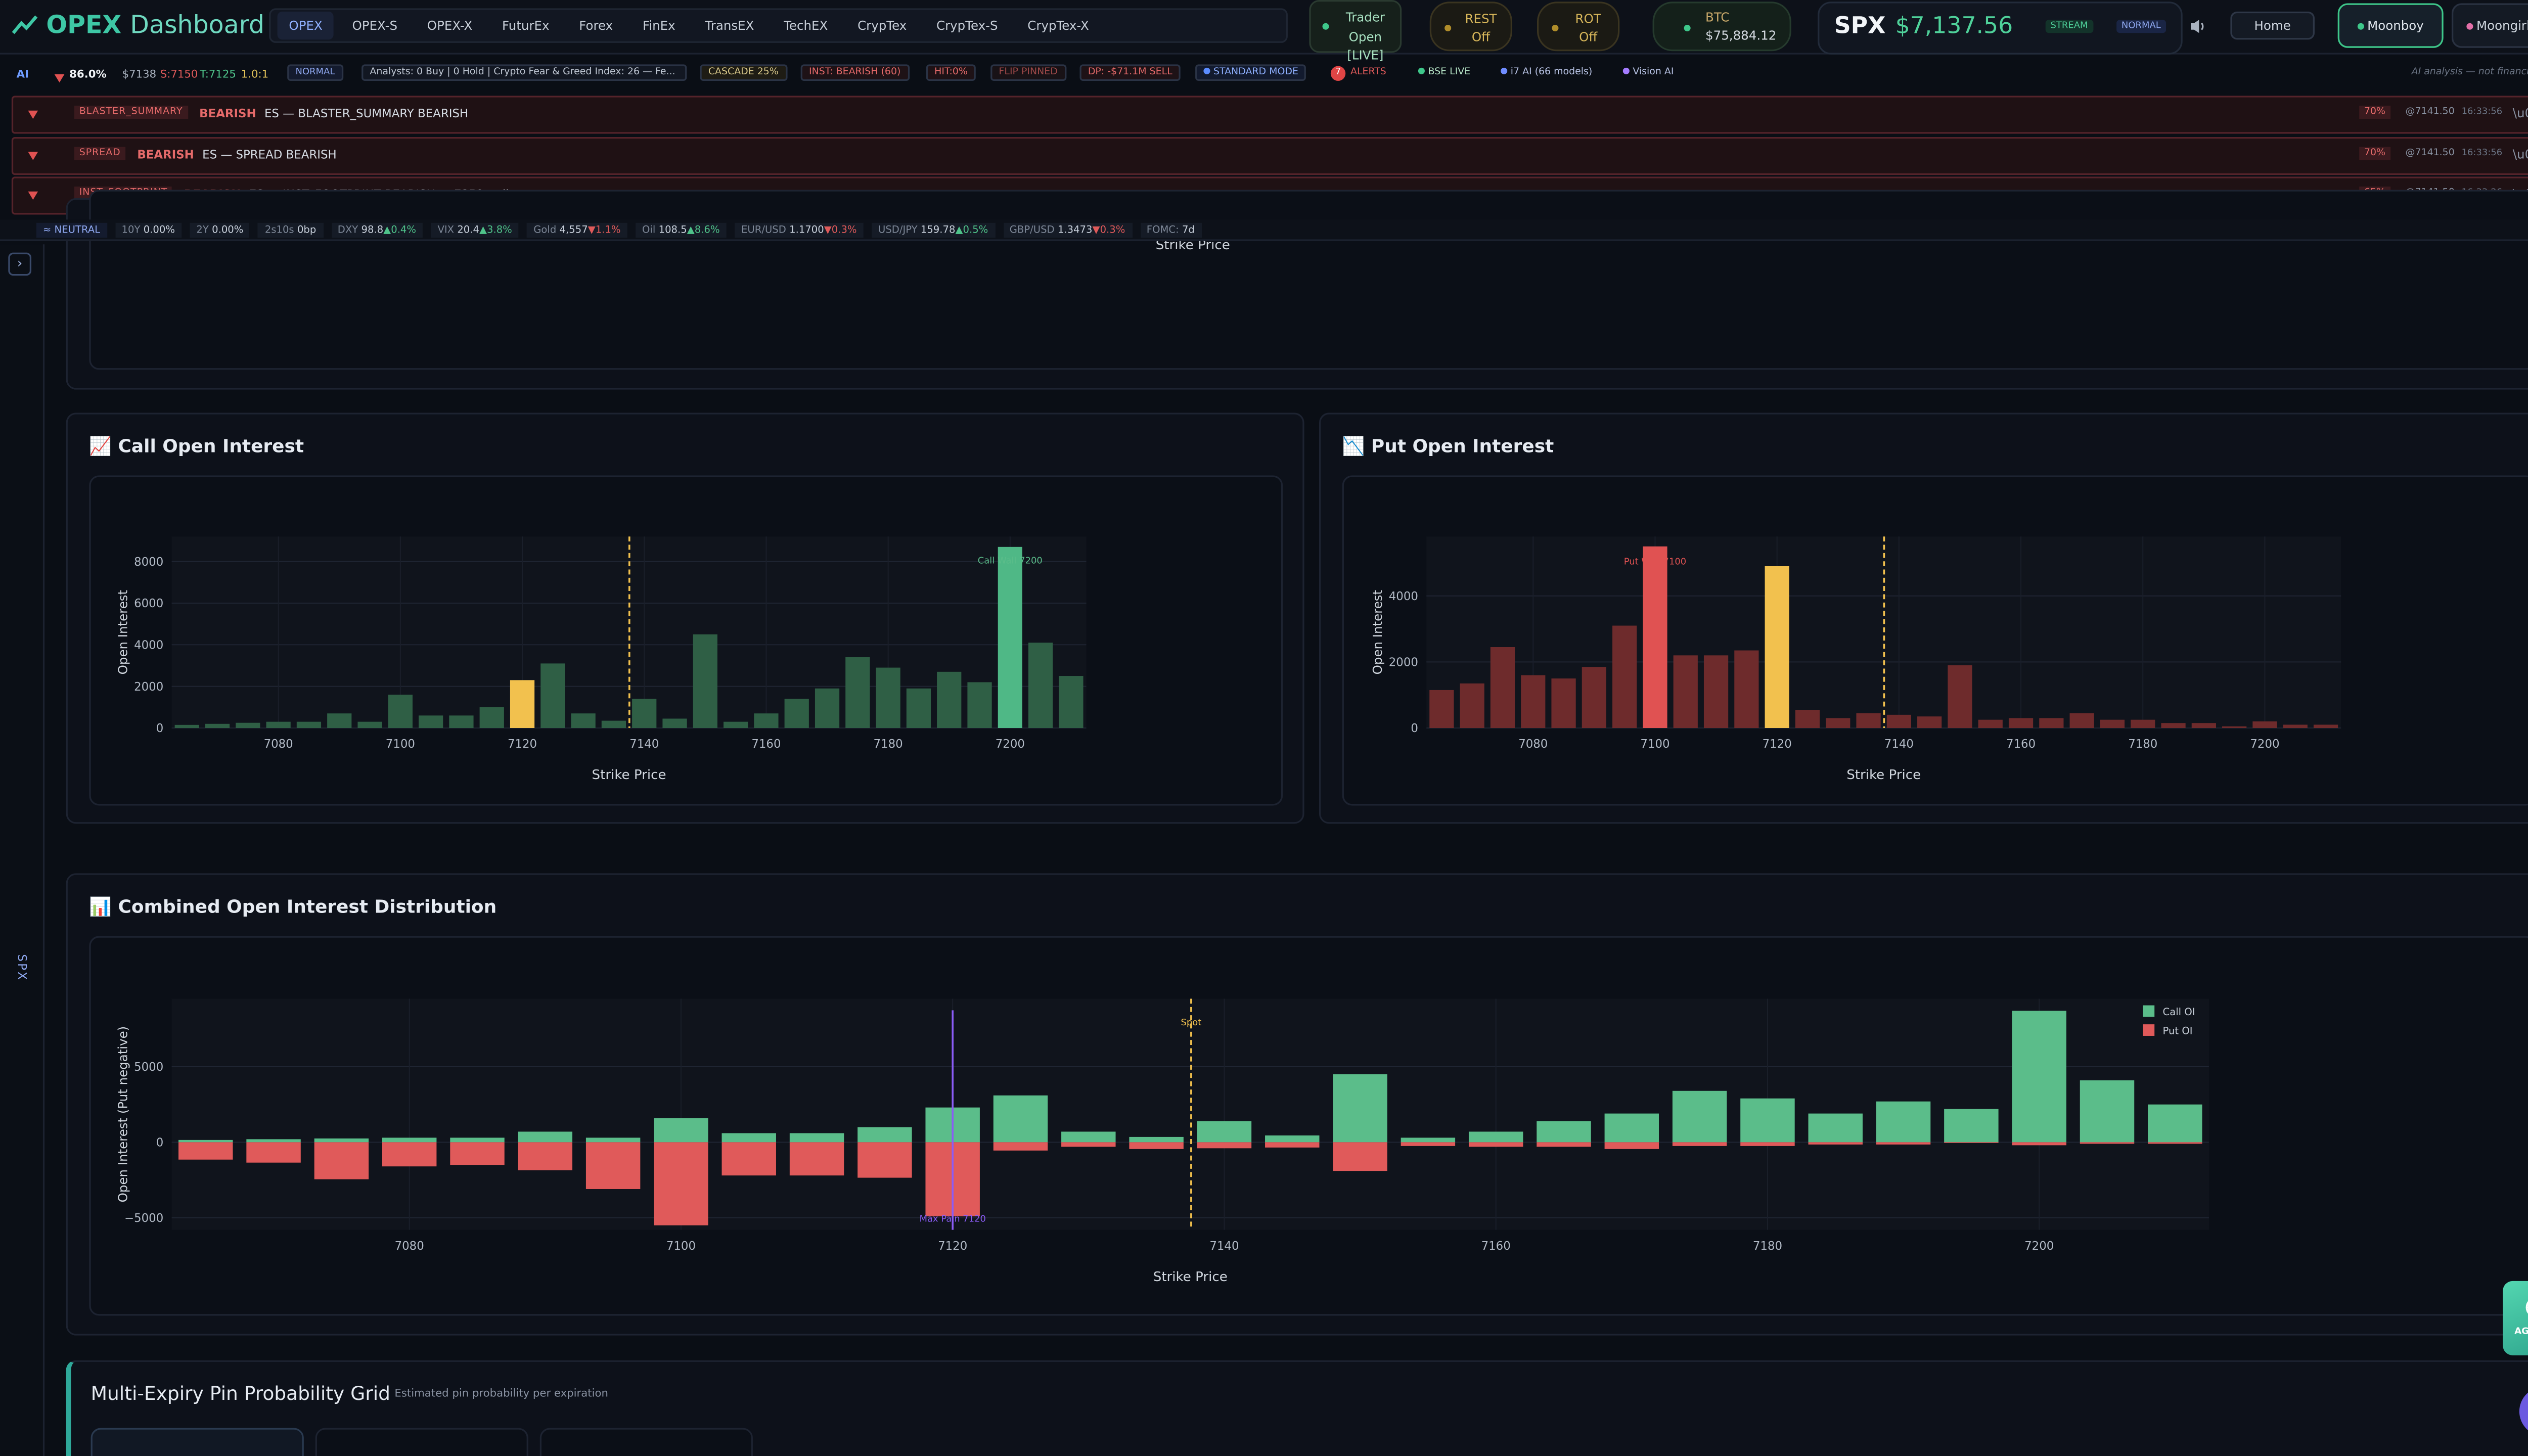  What do you see at coordinates (1579, 27) in the screenshot?
I see `rot-toggle: ROT Off` at bounding box center [1579, 27].